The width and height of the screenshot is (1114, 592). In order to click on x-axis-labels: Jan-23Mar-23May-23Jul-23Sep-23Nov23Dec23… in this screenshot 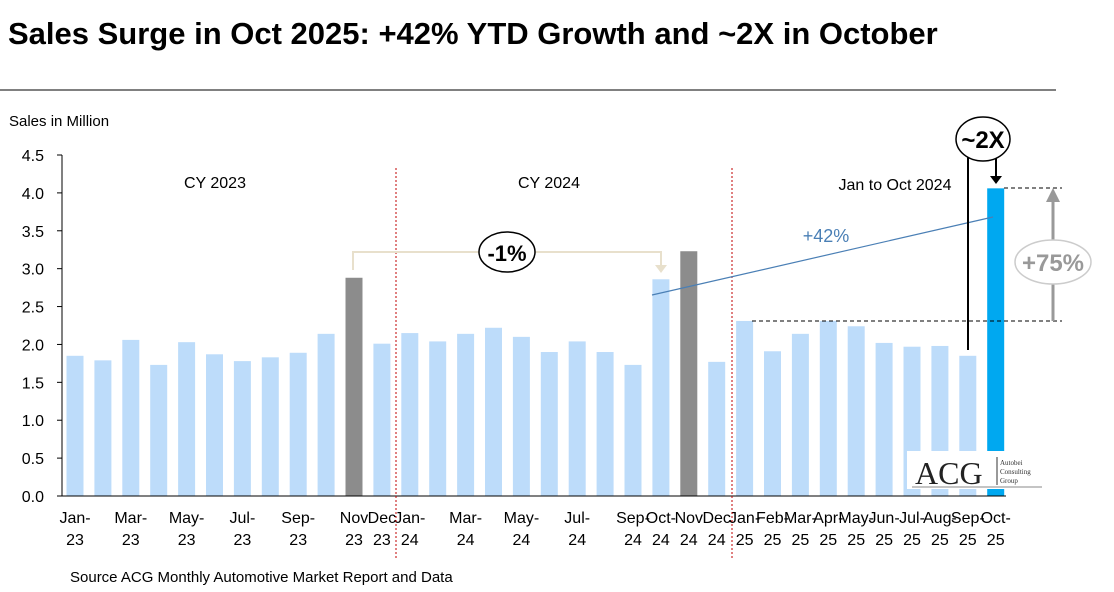, I will do `click(534, 529)`.